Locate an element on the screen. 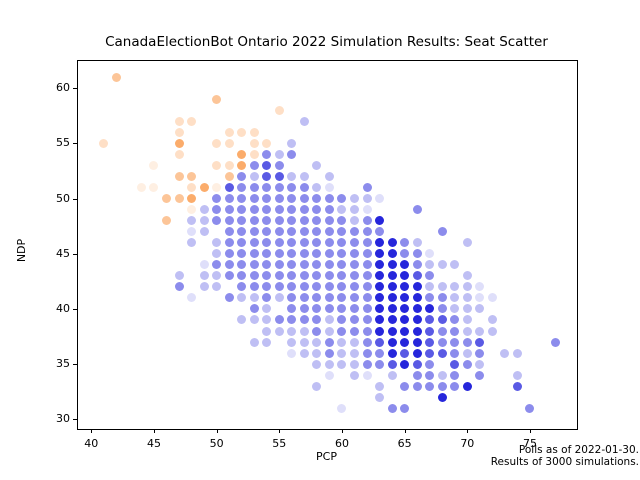 This screenshot has width=640, height=480. y-axis-label: NDP is located at coordinates (22, 250).